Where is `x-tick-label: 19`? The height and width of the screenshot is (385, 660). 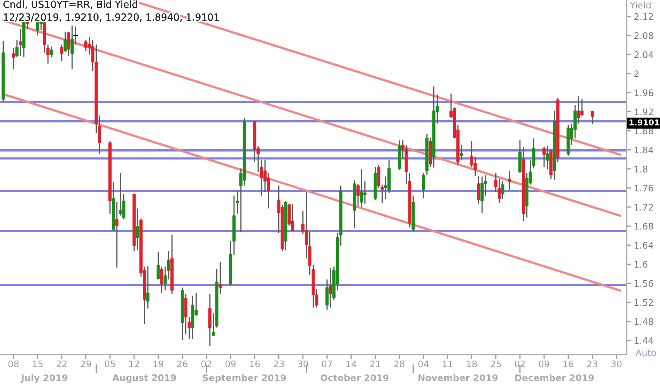
x-tick-label: 19 is located at coordinates (159, 364).